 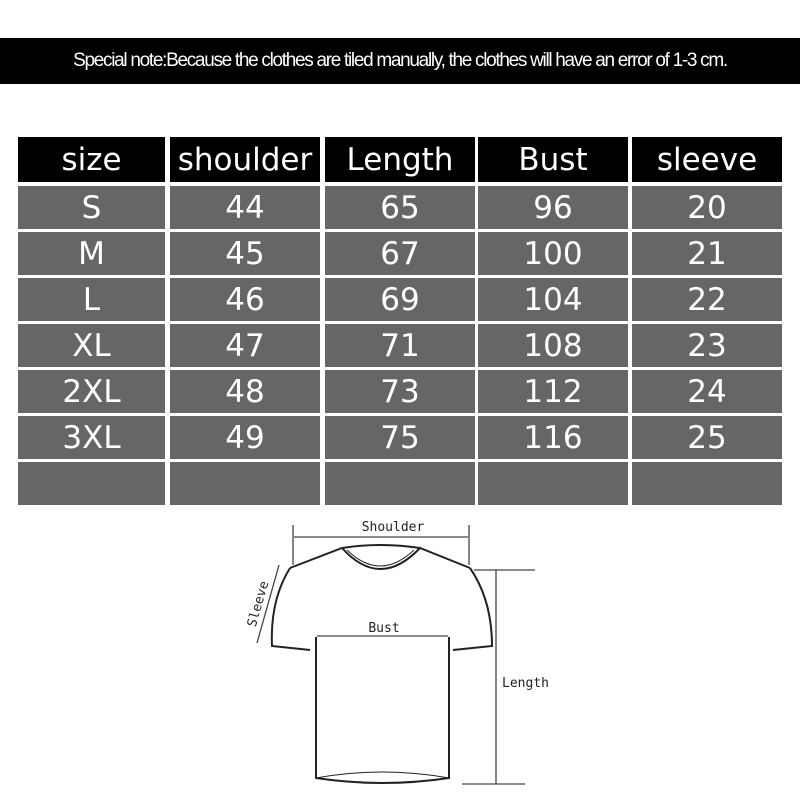 What do you see at coordinates (245, 437) in the screenshot?
I see `cell-shoulder: 49` at bounding box center [245, 437].